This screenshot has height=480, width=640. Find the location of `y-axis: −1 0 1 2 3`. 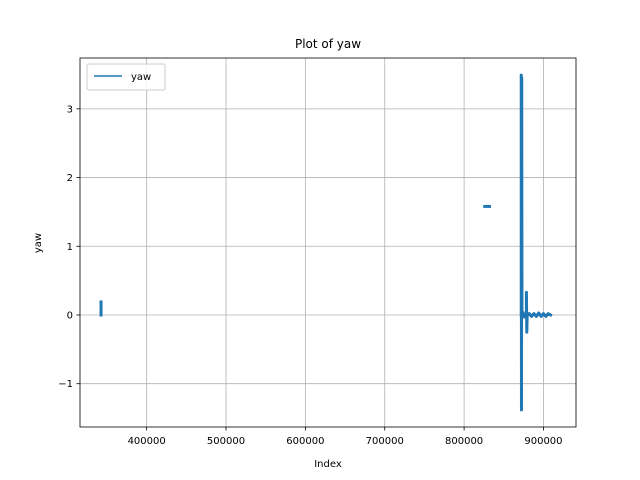

y-axis: −1 0 1 2 3 is located at coordinates (69, 247).